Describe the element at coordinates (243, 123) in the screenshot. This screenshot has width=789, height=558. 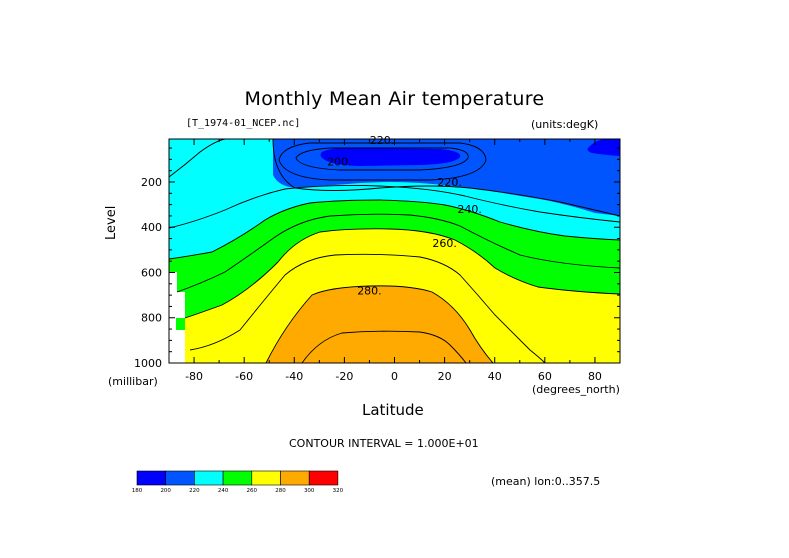
I see `file-info: [T_1974-01_NCEP.nc]` at that location.